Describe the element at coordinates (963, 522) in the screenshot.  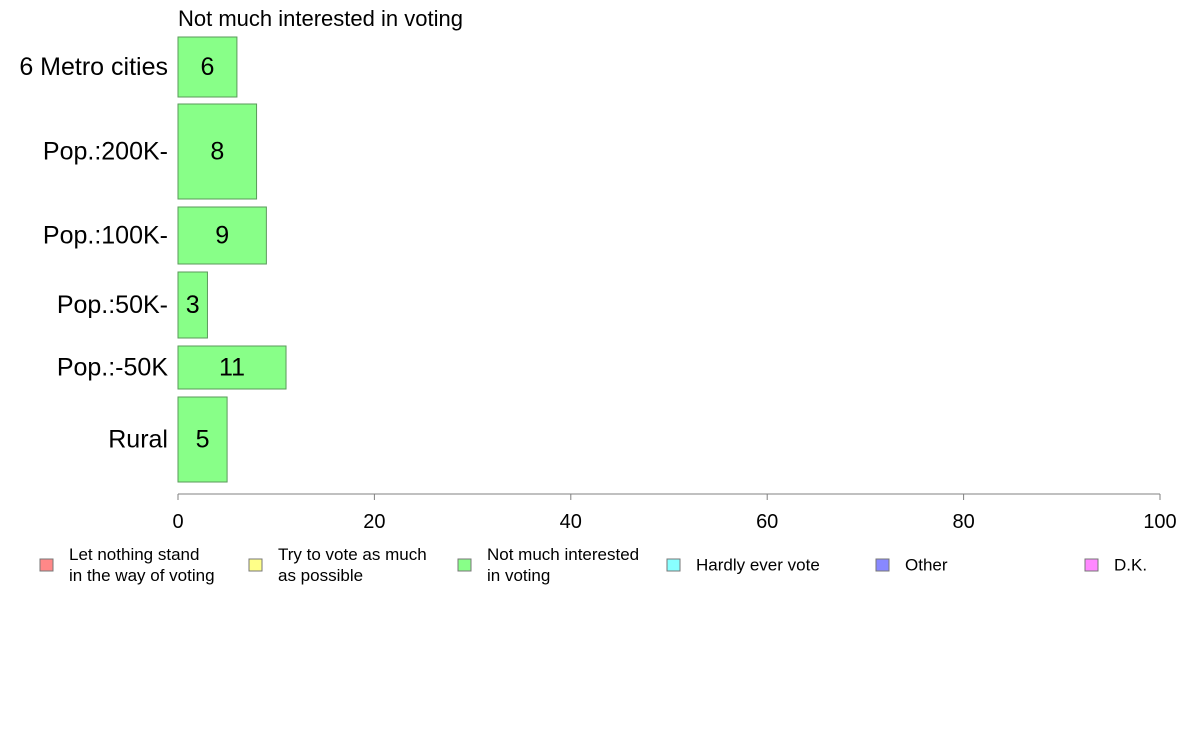
I see `x-tick-label: 80` at that location.